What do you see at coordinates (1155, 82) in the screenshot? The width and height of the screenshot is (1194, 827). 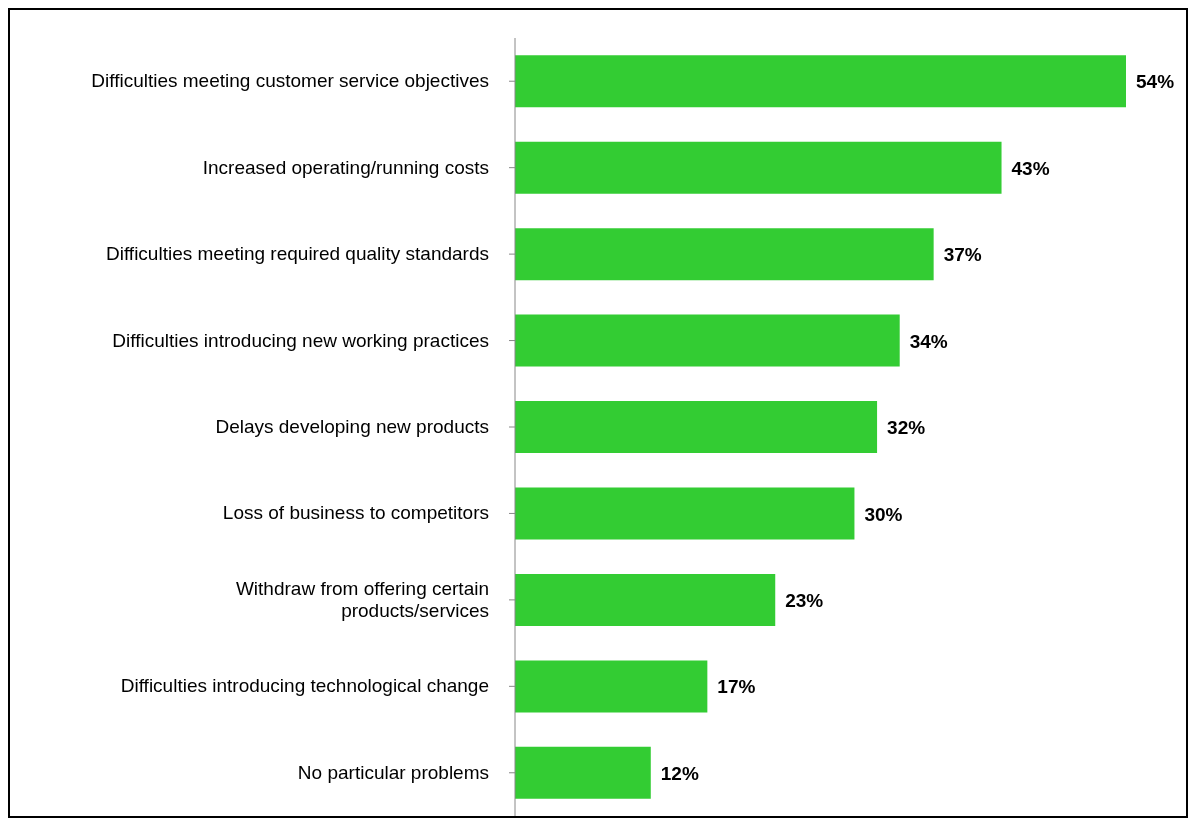 I see `data-label: 54%` at bounding box center [1155, 82].